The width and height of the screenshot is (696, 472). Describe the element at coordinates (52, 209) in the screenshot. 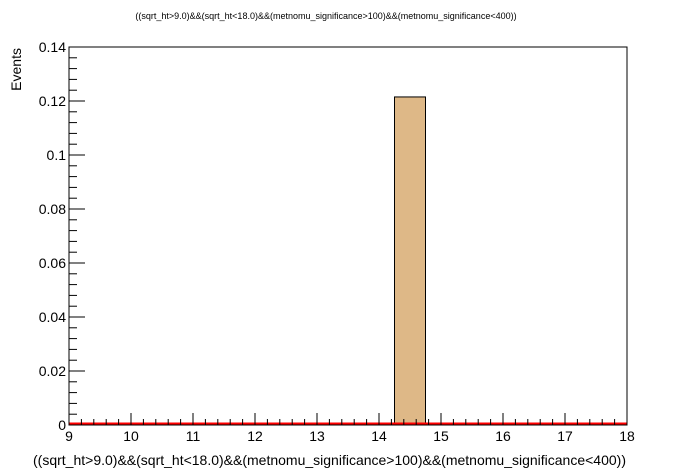

I see `y-tick-label: 0.08` at that location.